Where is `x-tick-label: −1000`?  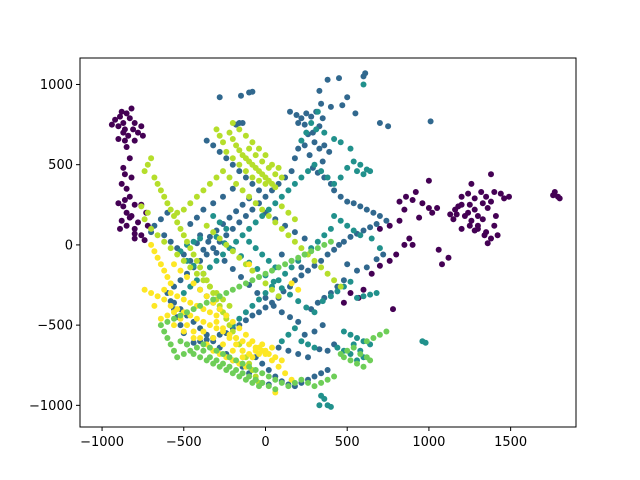
x-tick-label: −1000 is located at coordinates (102, 442).